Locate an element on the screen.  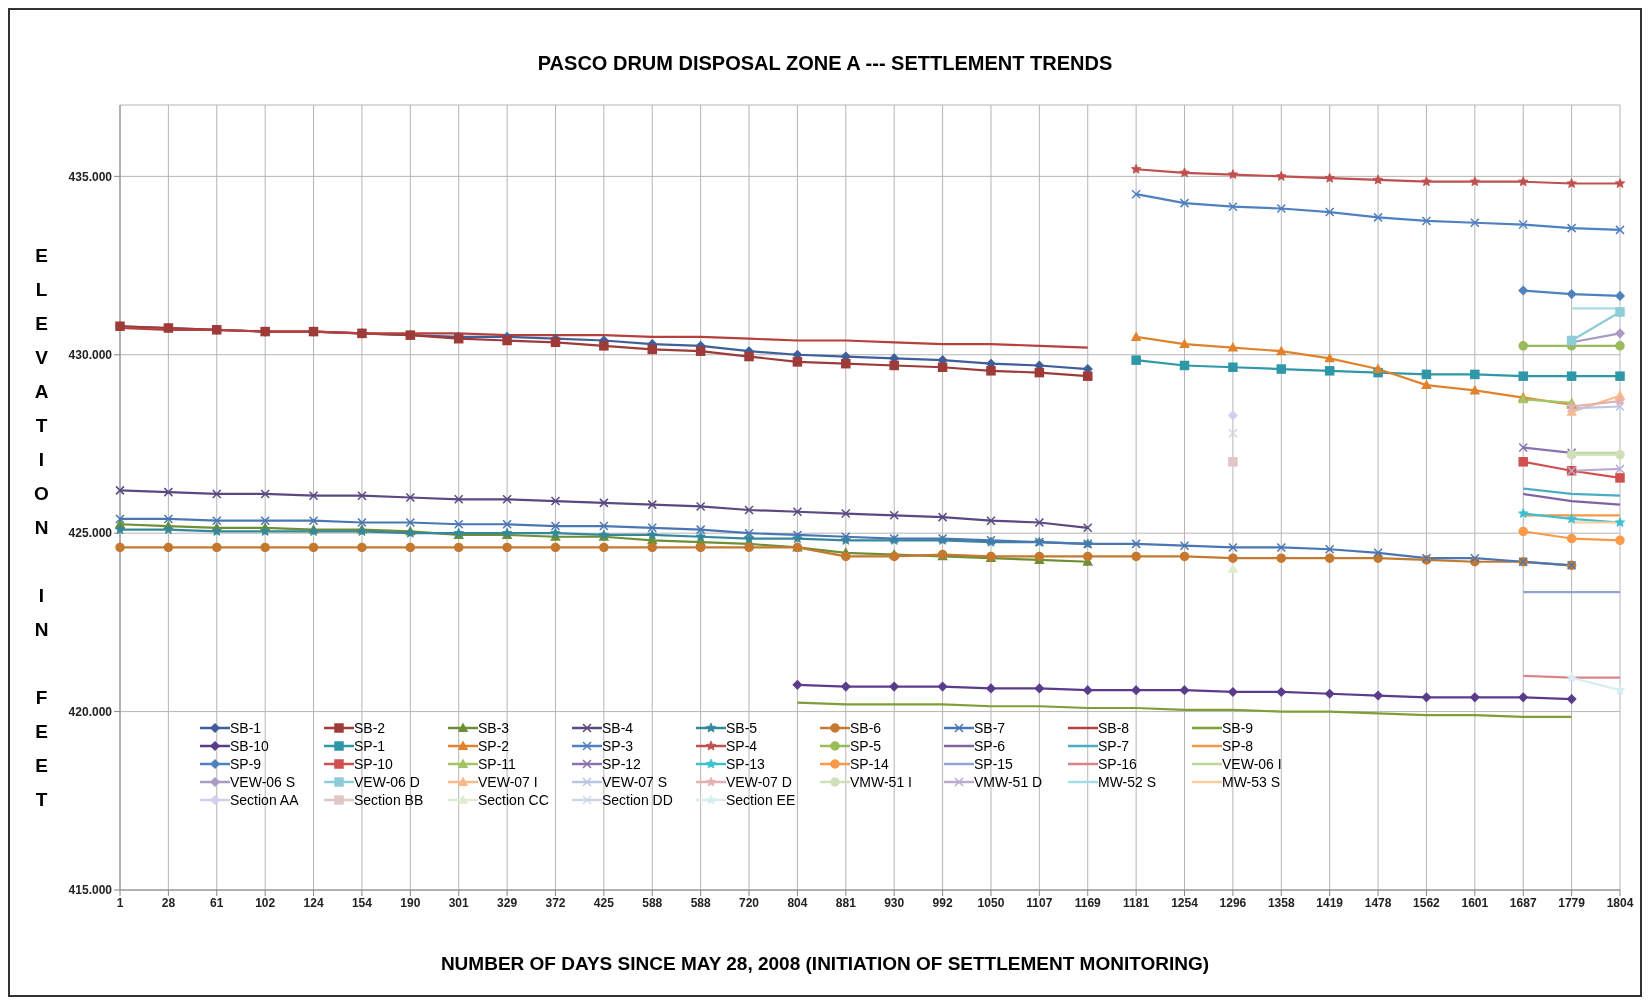
y-tick-label: 435.000 is located at coordinates (90, 176).